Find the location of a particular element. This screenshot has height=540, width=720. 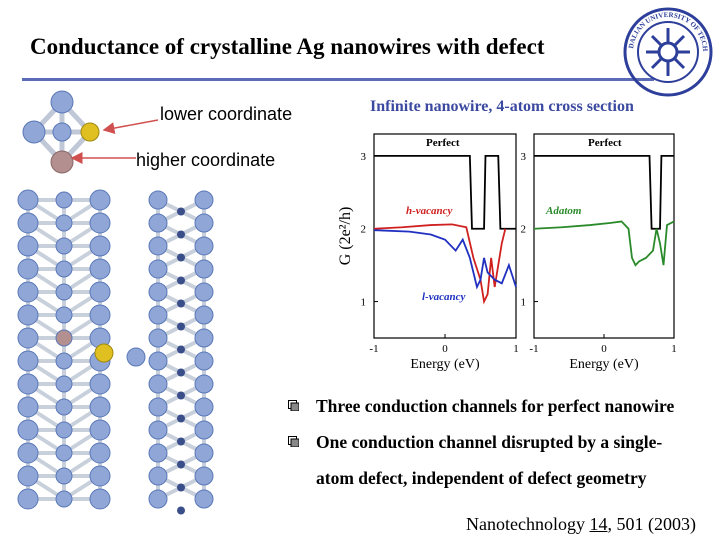

annotation-l-vacancy: l-vacancy is located at coordinates (443, 297).